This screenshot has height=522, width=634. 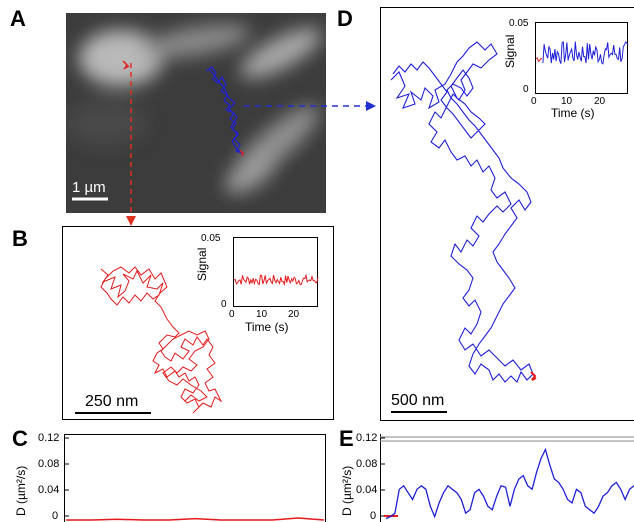 I want to click on inset-b-ytick-top: 0.05, so click(x=210, y=238).